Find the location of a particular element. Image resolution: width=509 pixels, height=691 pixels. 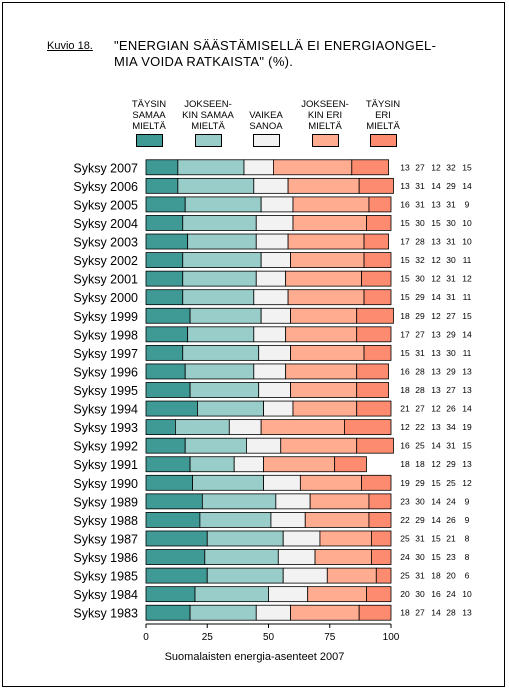

category-label: Syksy 1984 is located at coordinates (105, 595).